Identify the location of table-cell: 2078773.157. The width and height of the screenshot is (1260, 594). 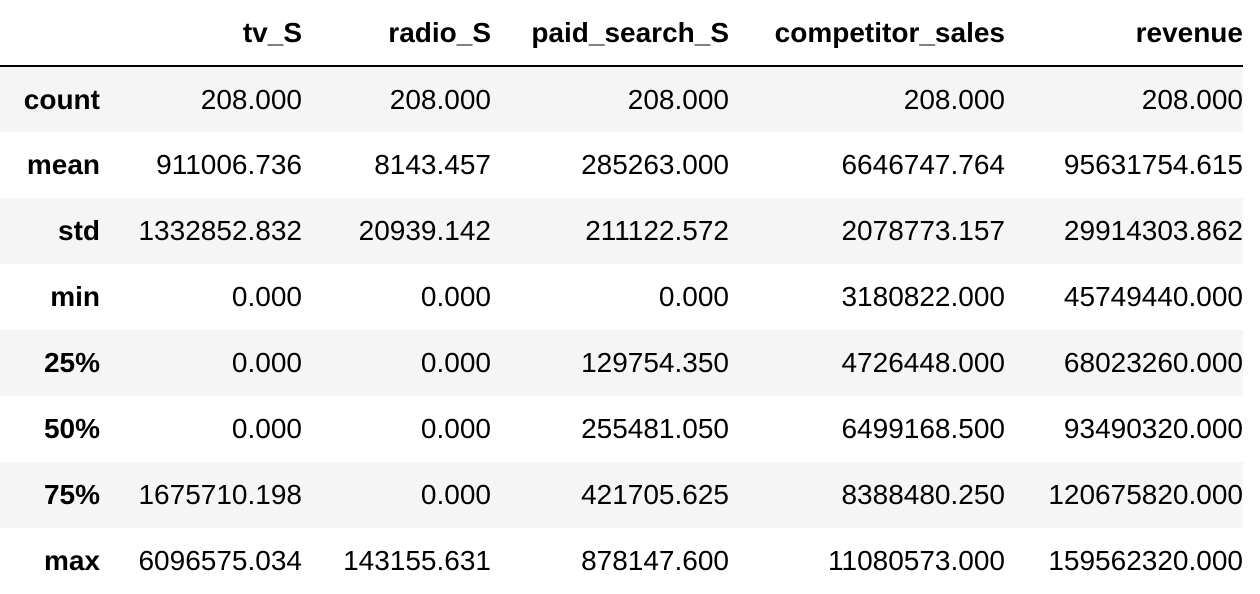
(923, 230).